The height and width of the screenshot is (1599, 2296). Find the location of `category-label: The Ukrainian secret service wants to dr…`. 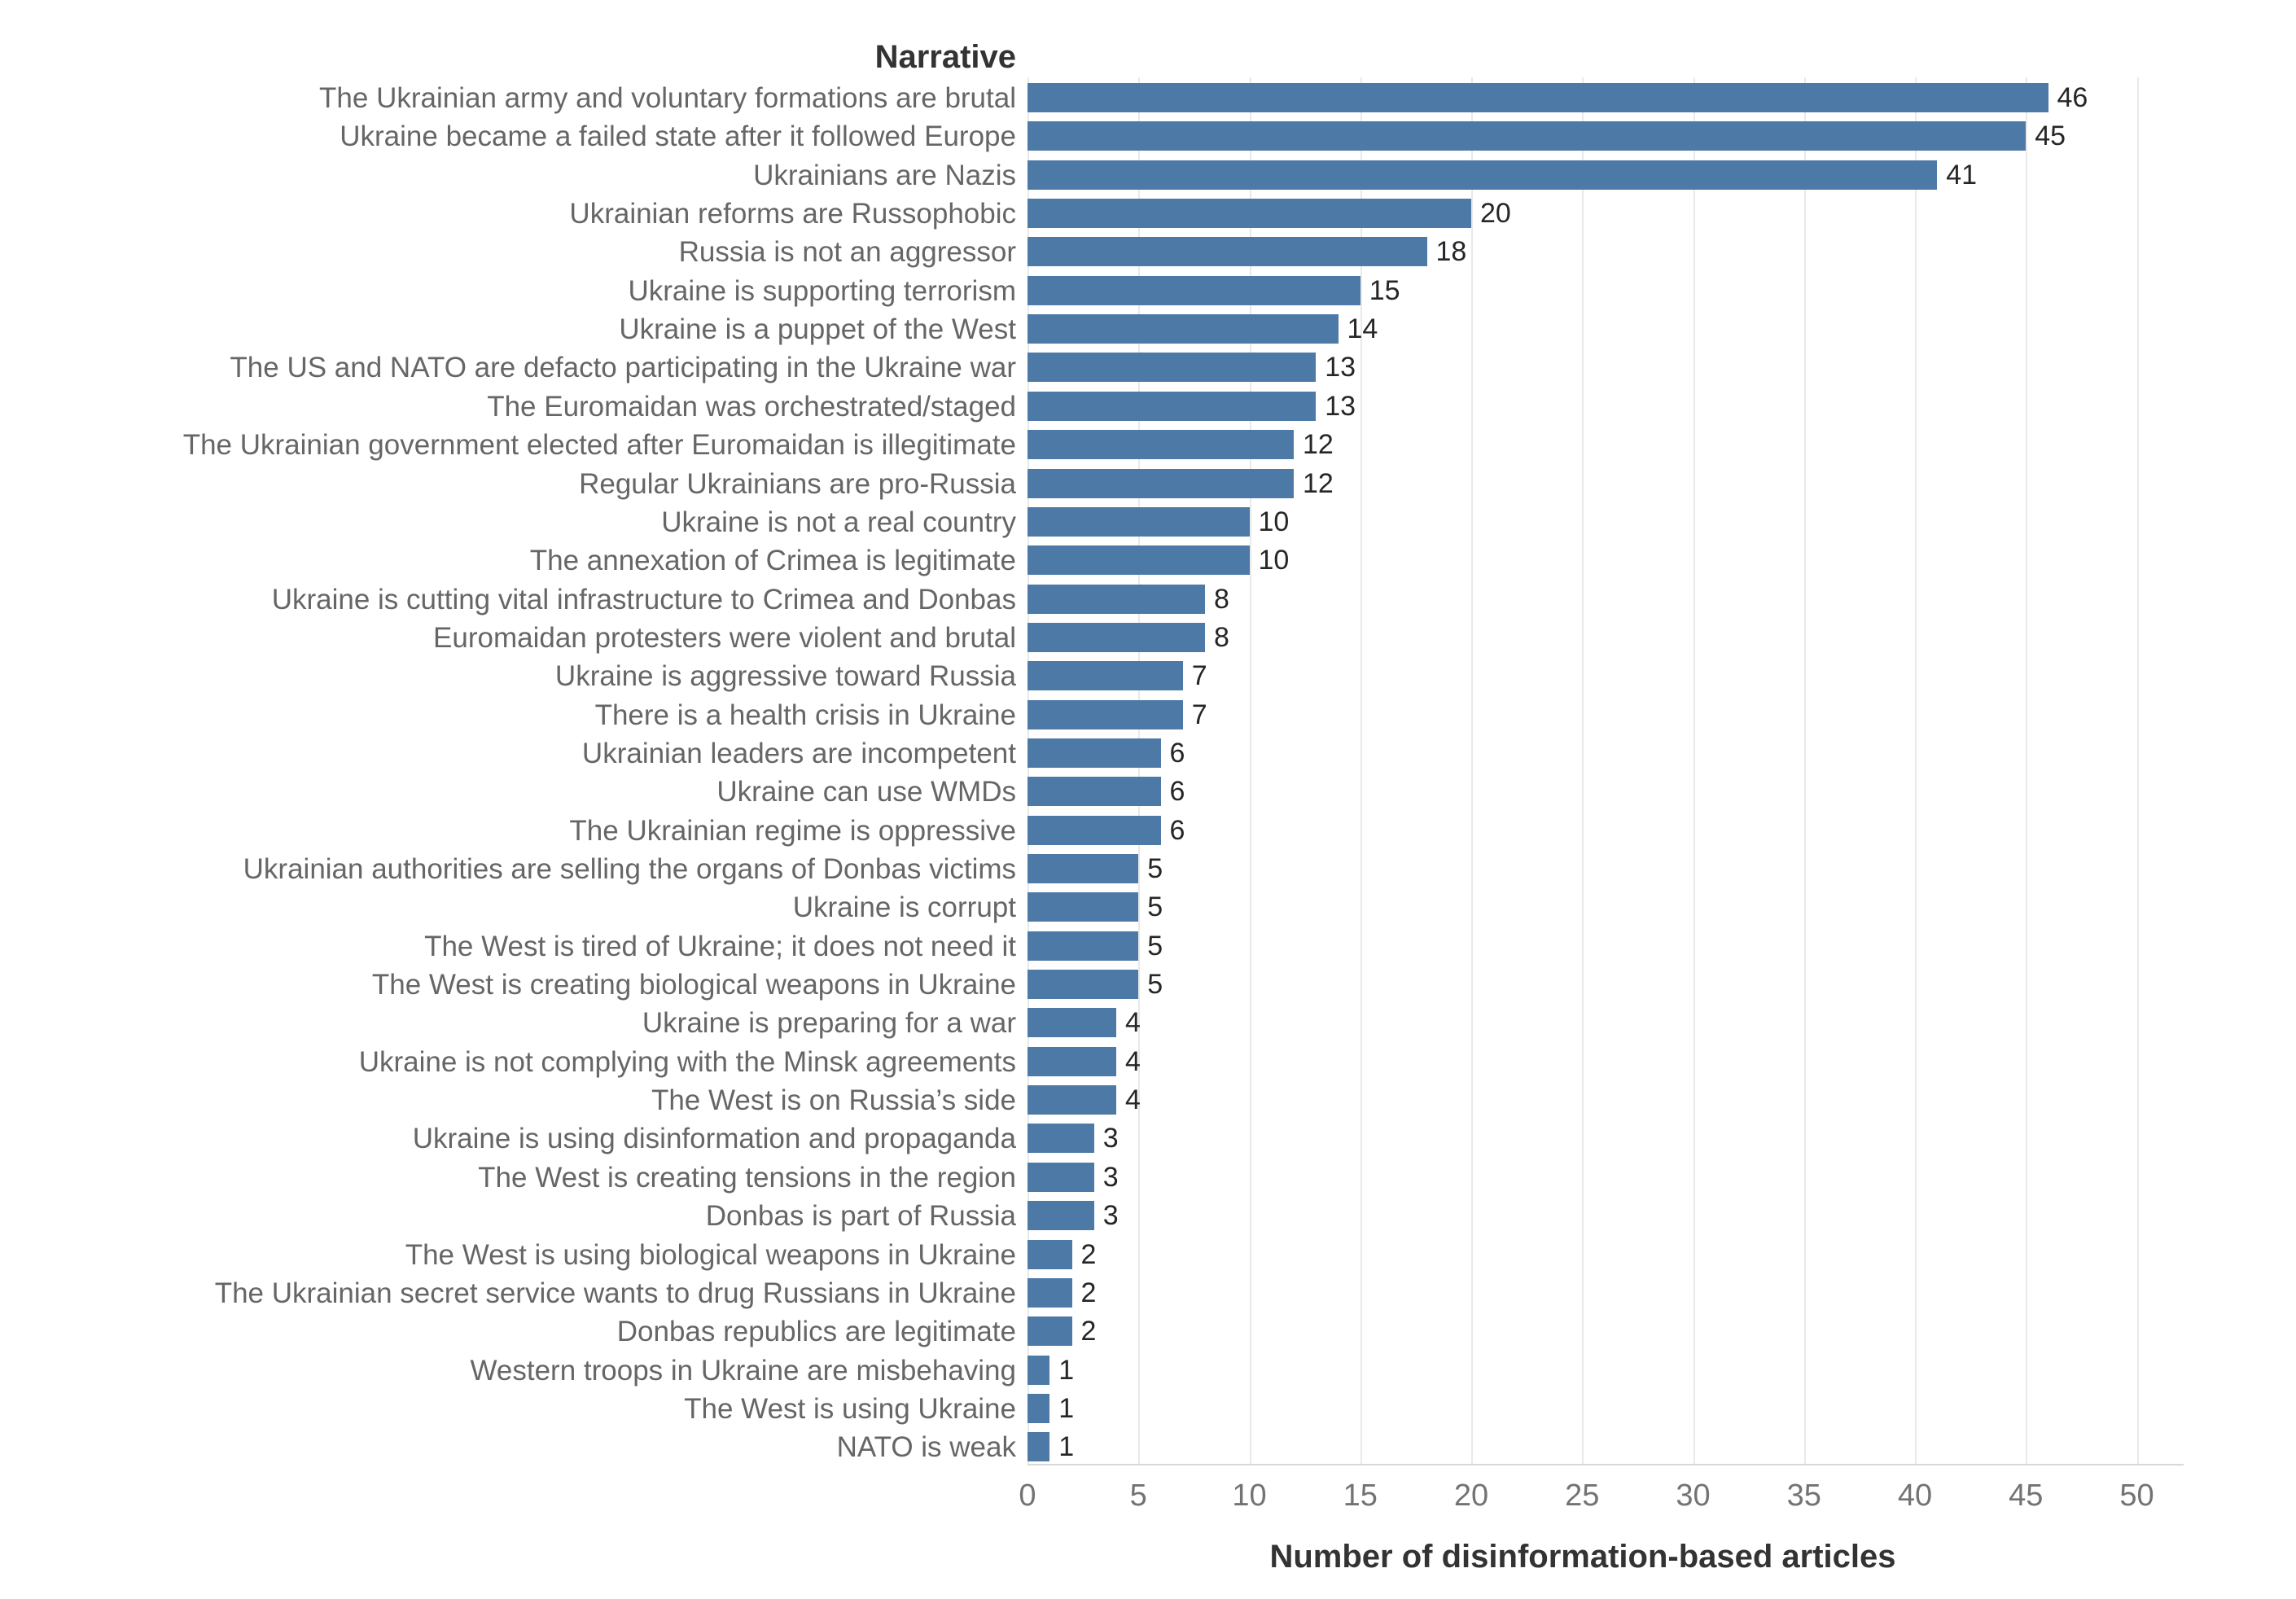

category-label: The Ukrainian secret service wants to dr… is located at coordinates (615, 1293).